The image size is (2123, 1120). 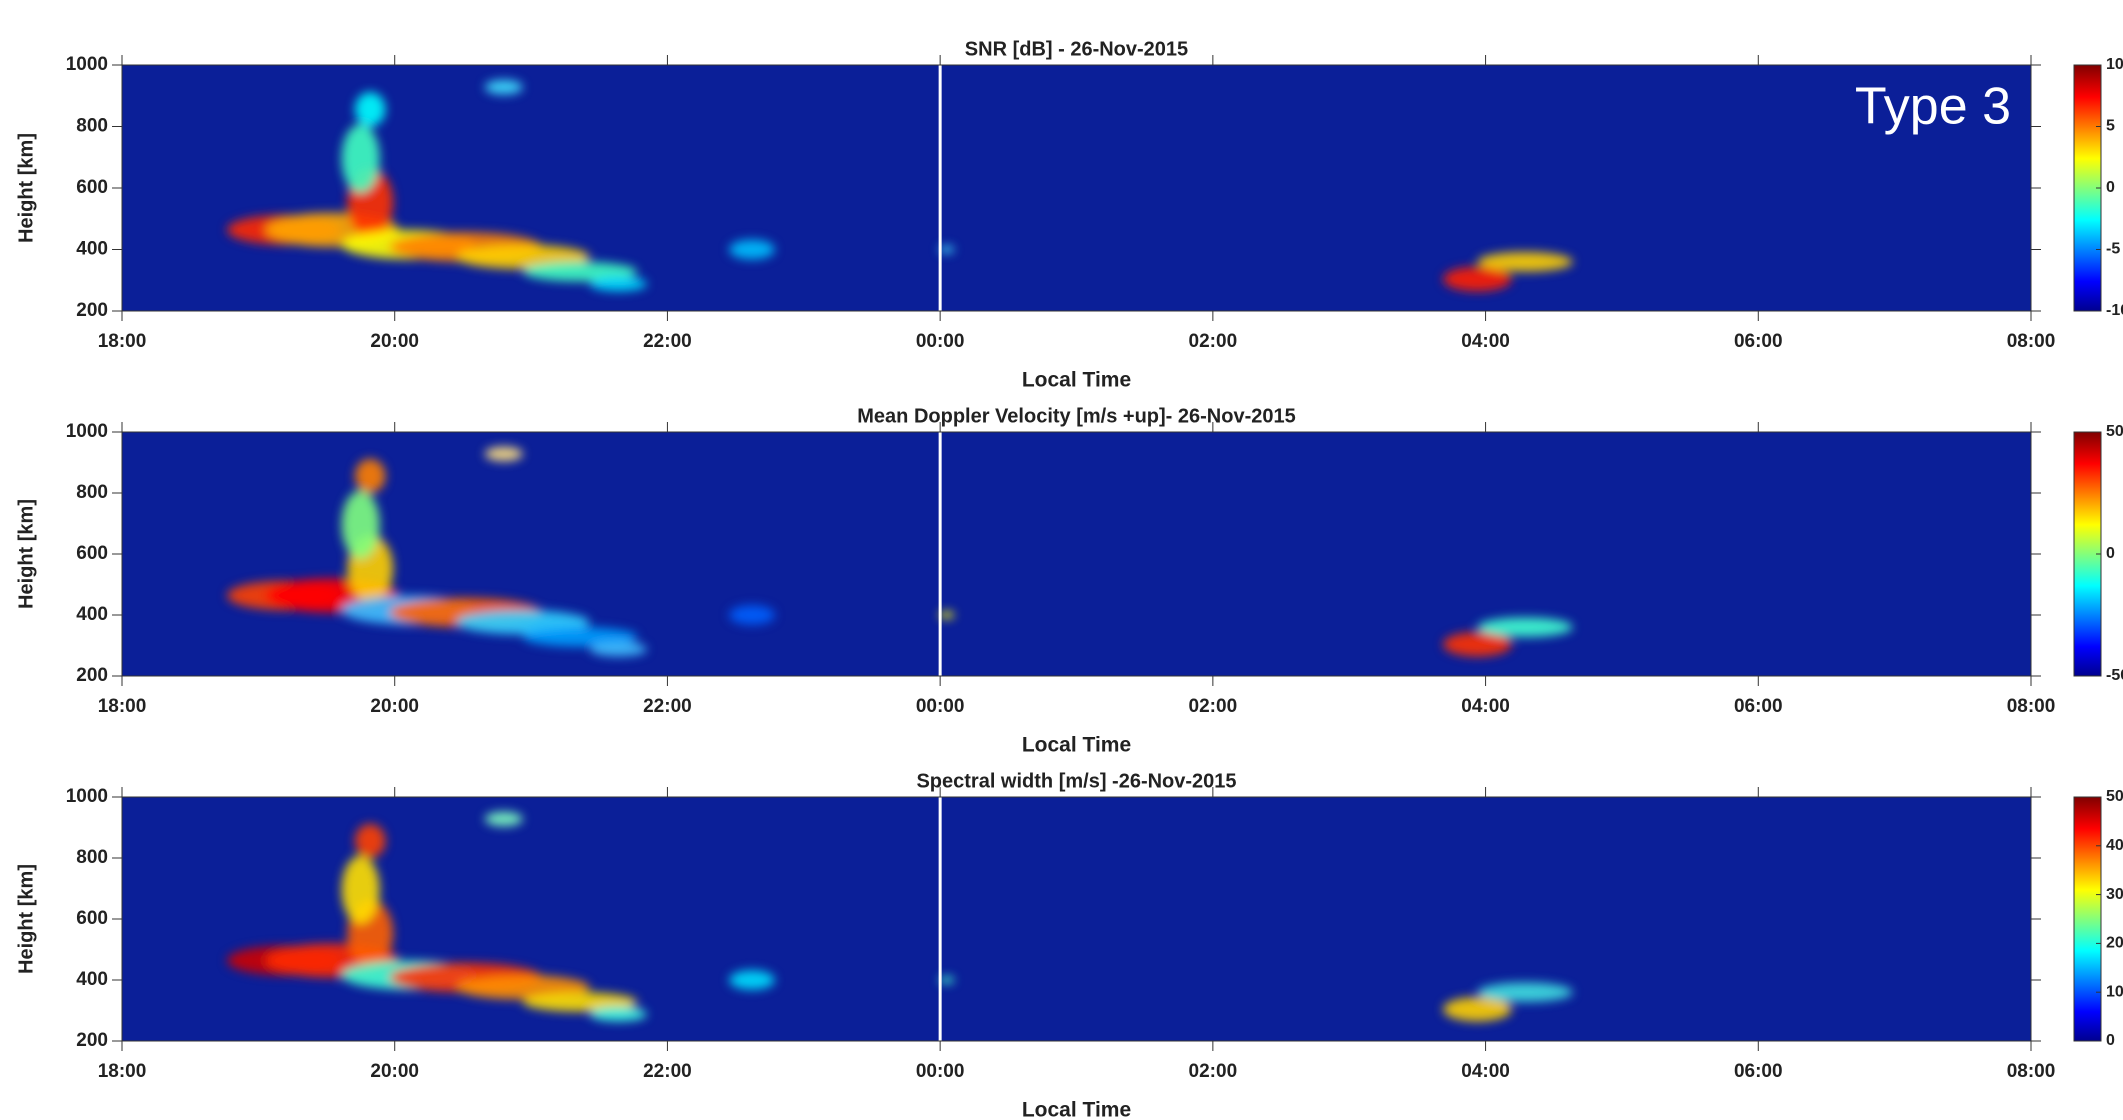 What do you see at coordinates (1076, 49) in the screenshot?
I see `panel-title: SNR [dB] - 26-Nov-2015` at bounding box center [1076, 49].